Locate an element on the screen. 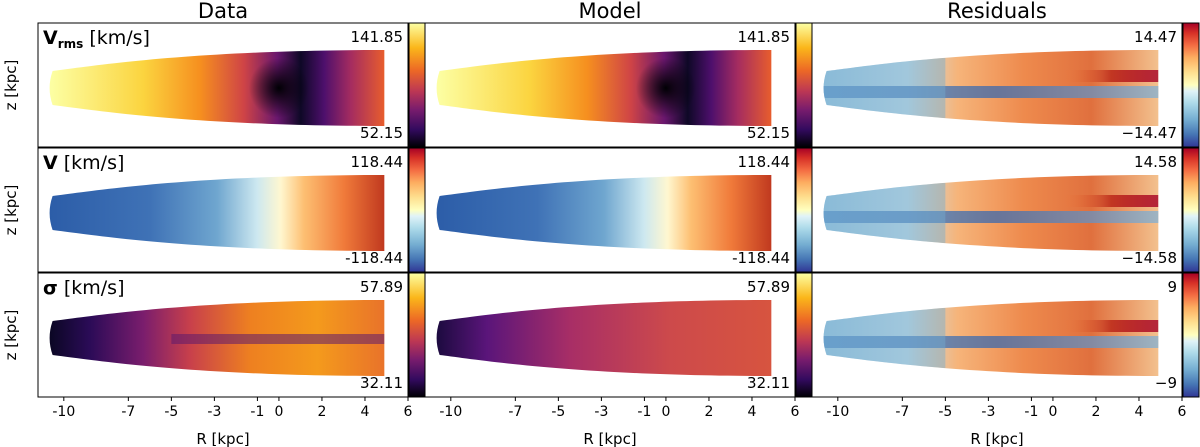 Image resolution: width=1200 pixels, height=447 pixels. panel-r2-c1: 118.44 -118.44 is located at coordinates (231, 210).